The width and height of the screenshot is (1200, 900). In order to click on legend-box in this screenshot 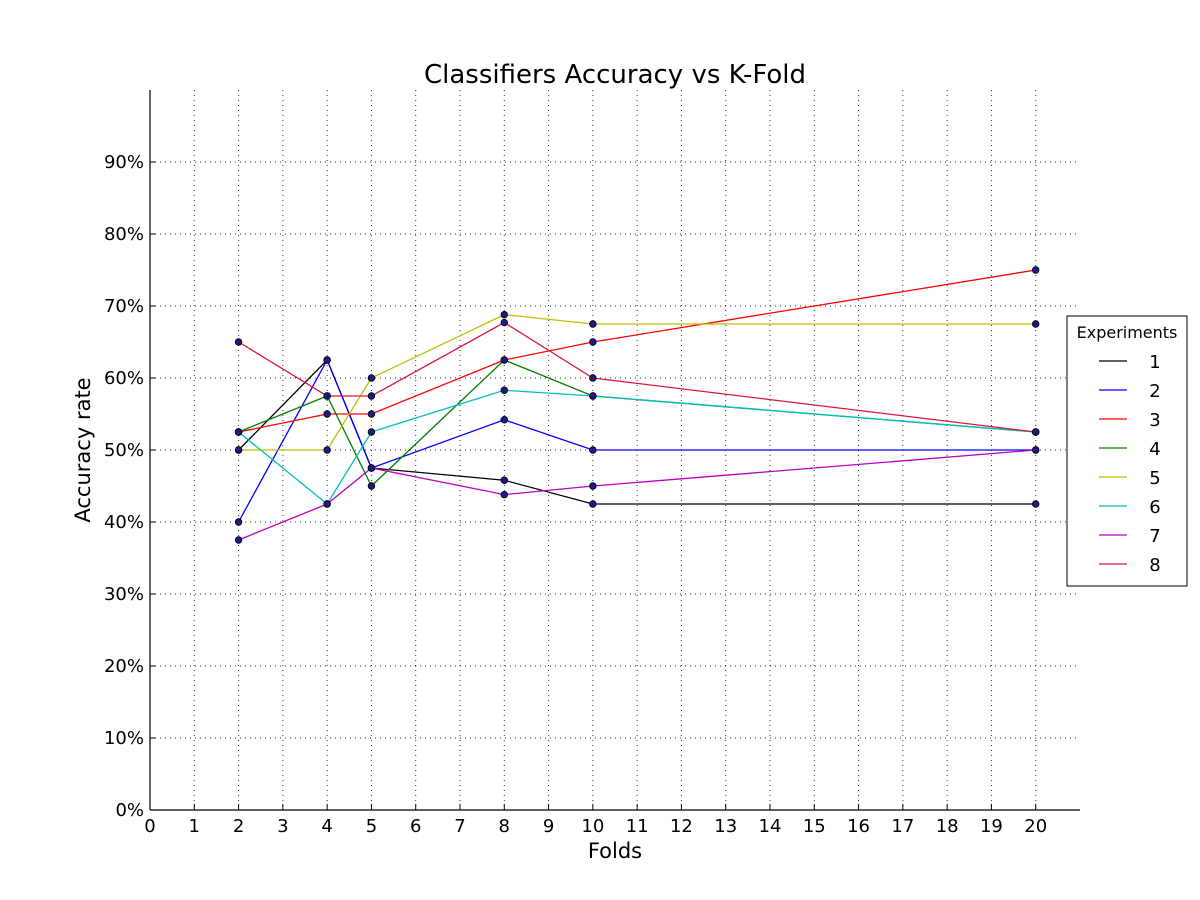, I will do `click(1127, 451)`.